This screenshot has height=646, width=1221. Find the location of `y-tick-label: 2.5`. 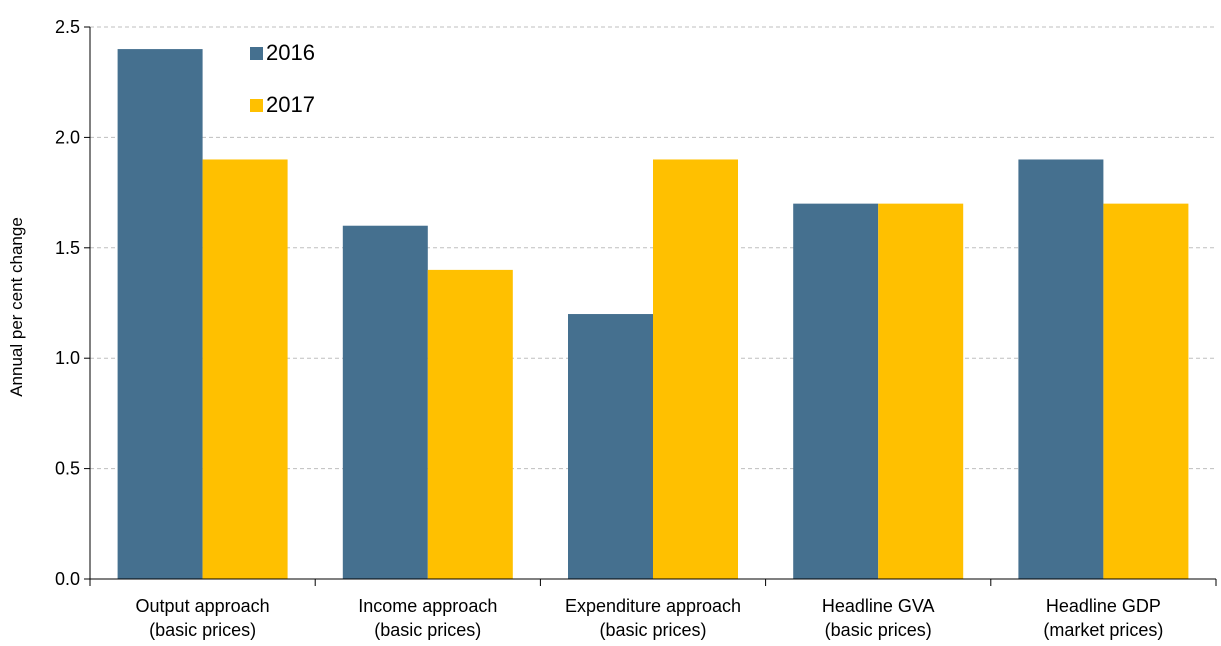

y-tick-label: 2.5 is located at coordinates (67, 27).